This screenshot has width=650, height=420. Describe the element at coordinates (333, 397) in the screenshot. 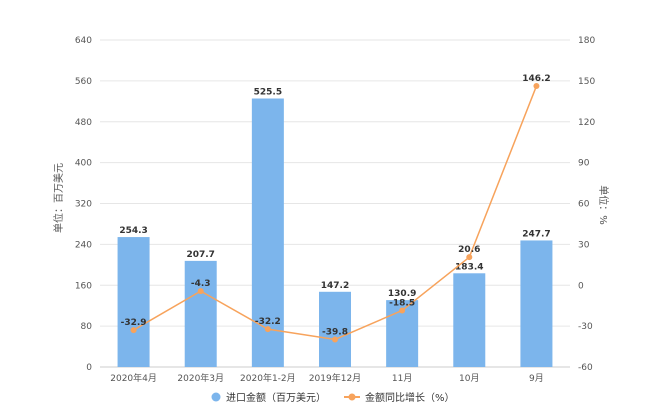

I see `legend: 进口金额（百万美元） 金额同比增长（%）` at that location.